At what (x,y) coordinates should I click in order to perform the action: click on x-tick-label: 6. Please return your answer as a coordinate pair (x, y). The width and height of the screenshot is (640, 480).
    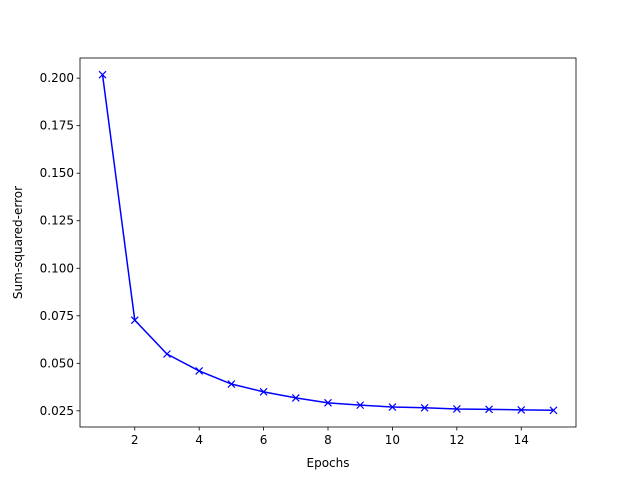
    Looking at the image, I should click on (264, 440).